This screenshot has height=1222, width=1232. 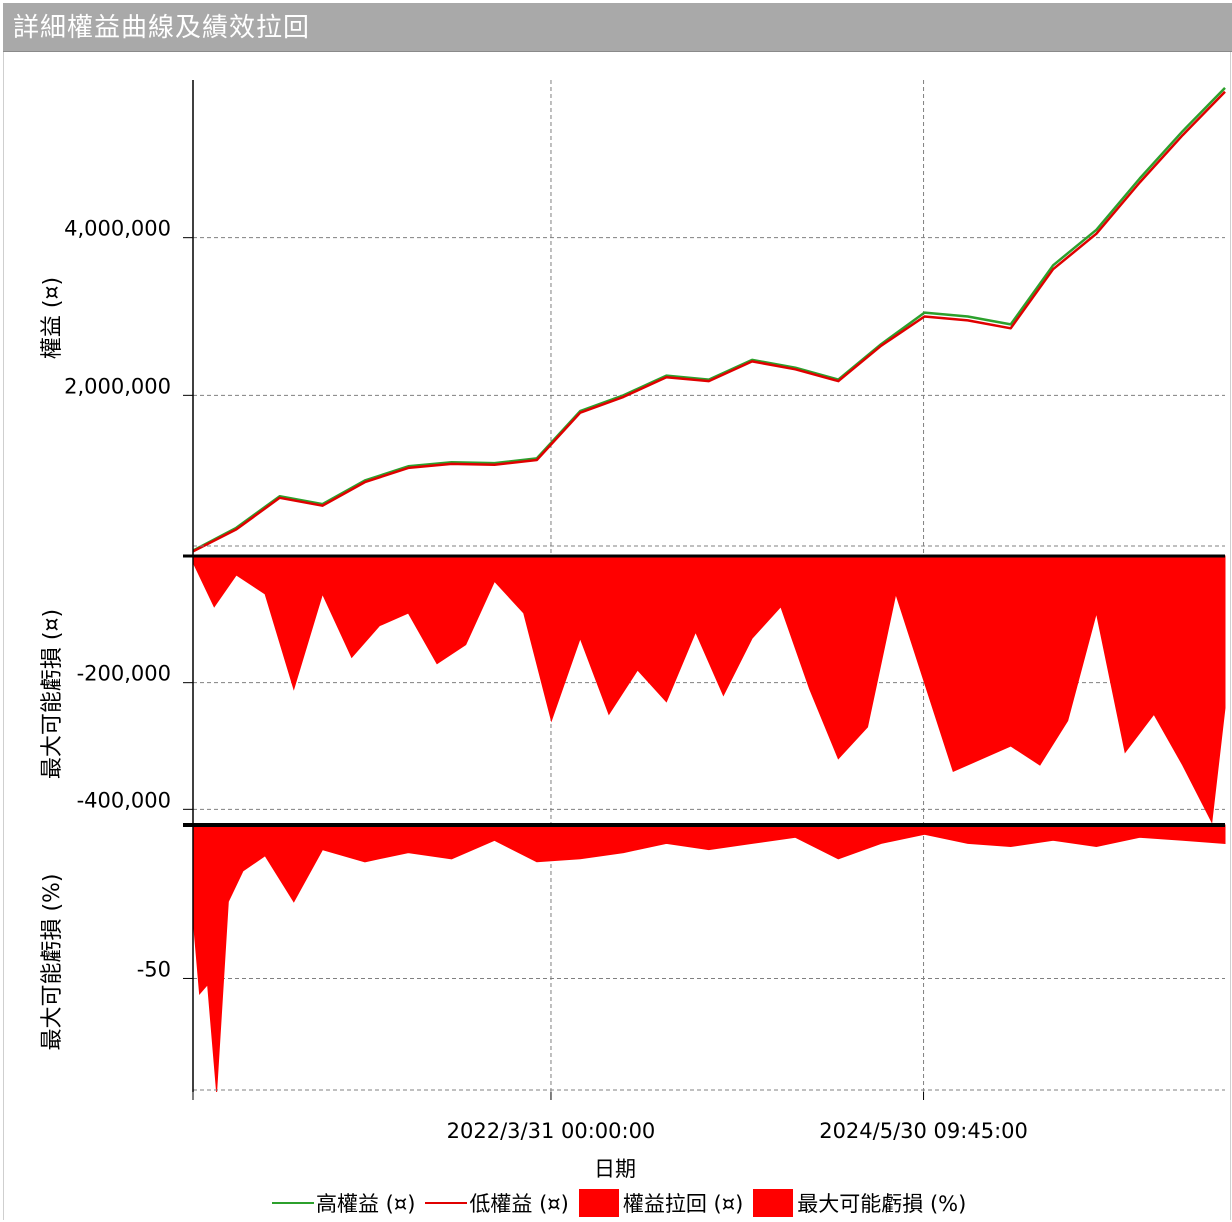 What do you see at coordinates (124, 674) in the screenshot?
I see `y-tick-label: -200,000` at bounding box center [124, 674].